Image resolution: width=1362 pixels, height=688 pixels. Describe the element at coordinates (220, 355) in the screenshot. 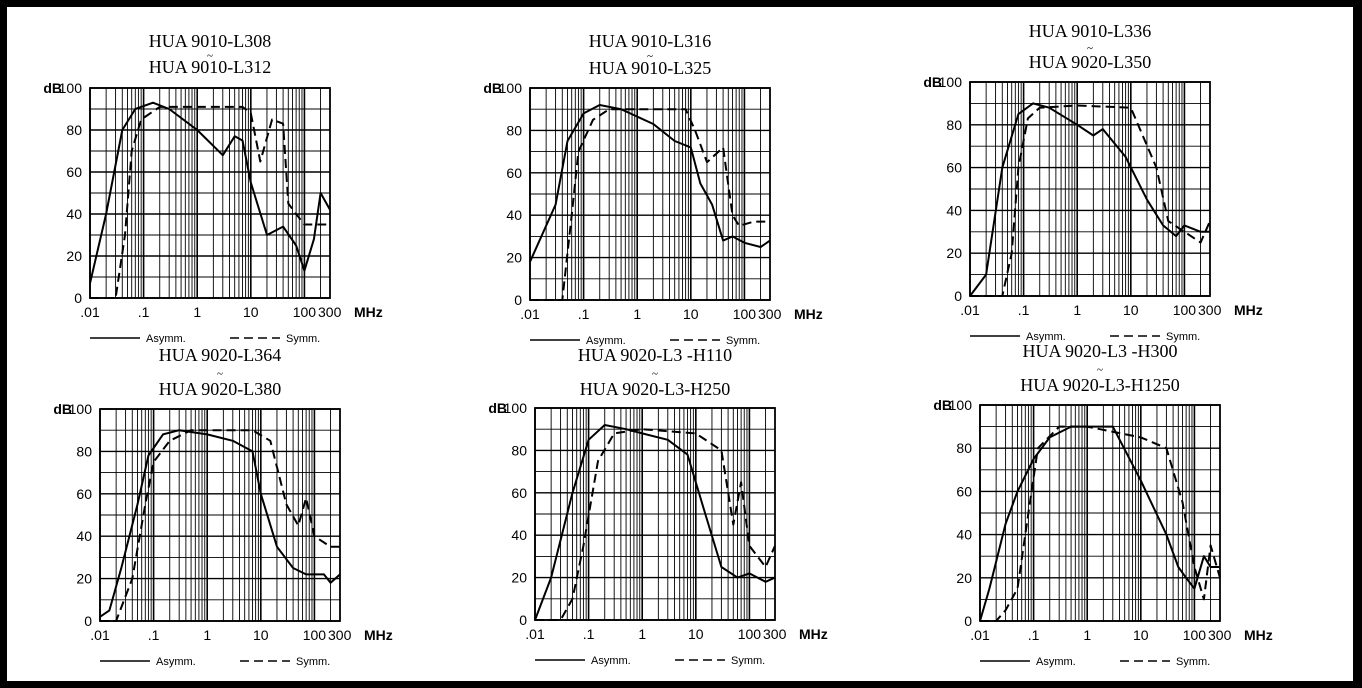

I see `chart-title-line1: HUA 9020-L364` at that location.